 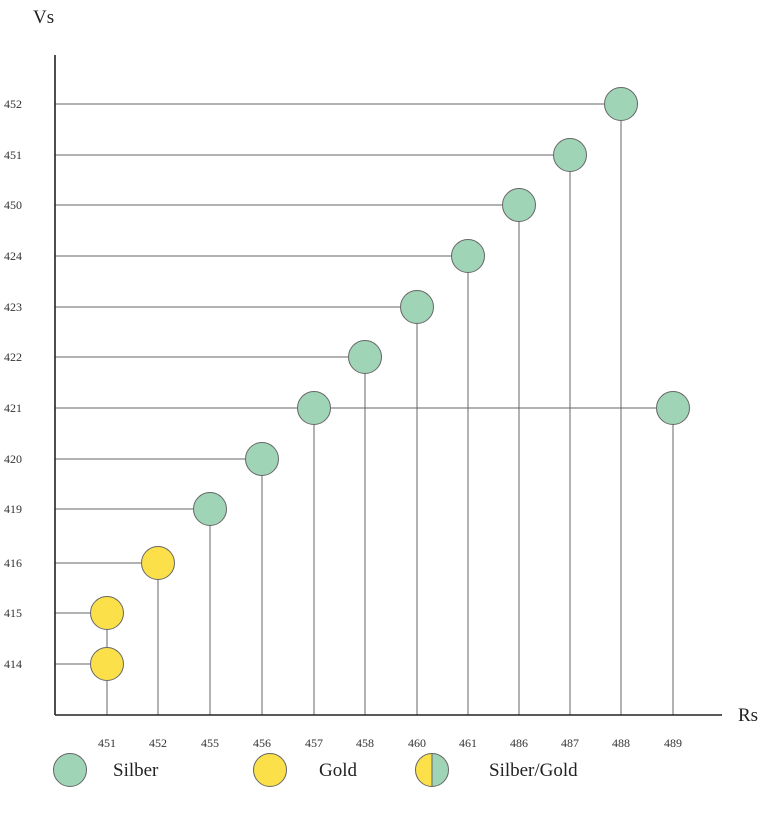 What do you see at coordinates (468, 743) in the screenshot?
I see `x-tick-label: 461` at bounding box center [468, 743].